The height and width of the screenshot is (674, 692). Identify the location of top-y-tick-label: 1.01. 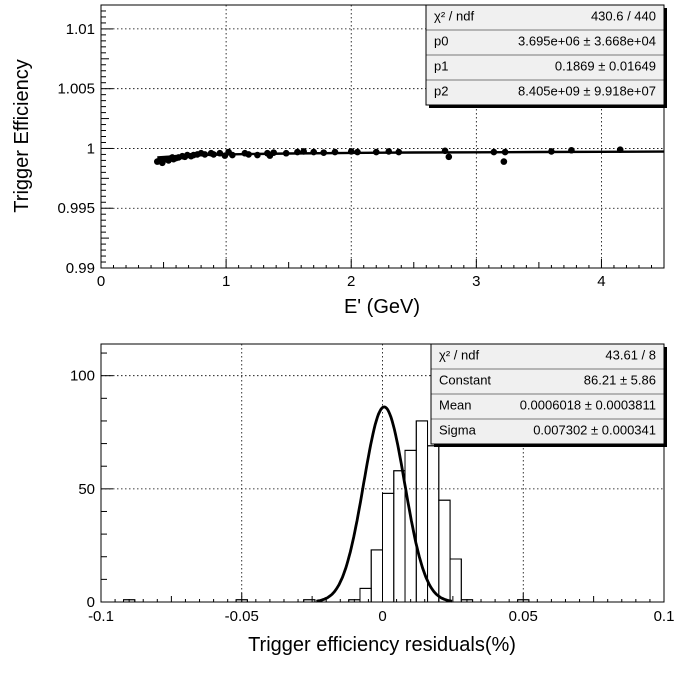
(80, 29).